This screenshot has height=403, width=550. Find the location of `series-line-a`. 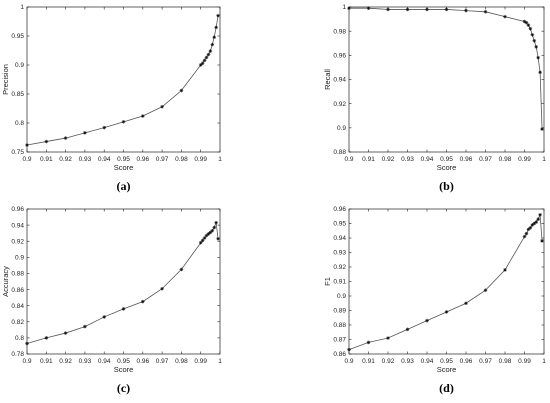

series-line-a is located at coordinates (122, 80).